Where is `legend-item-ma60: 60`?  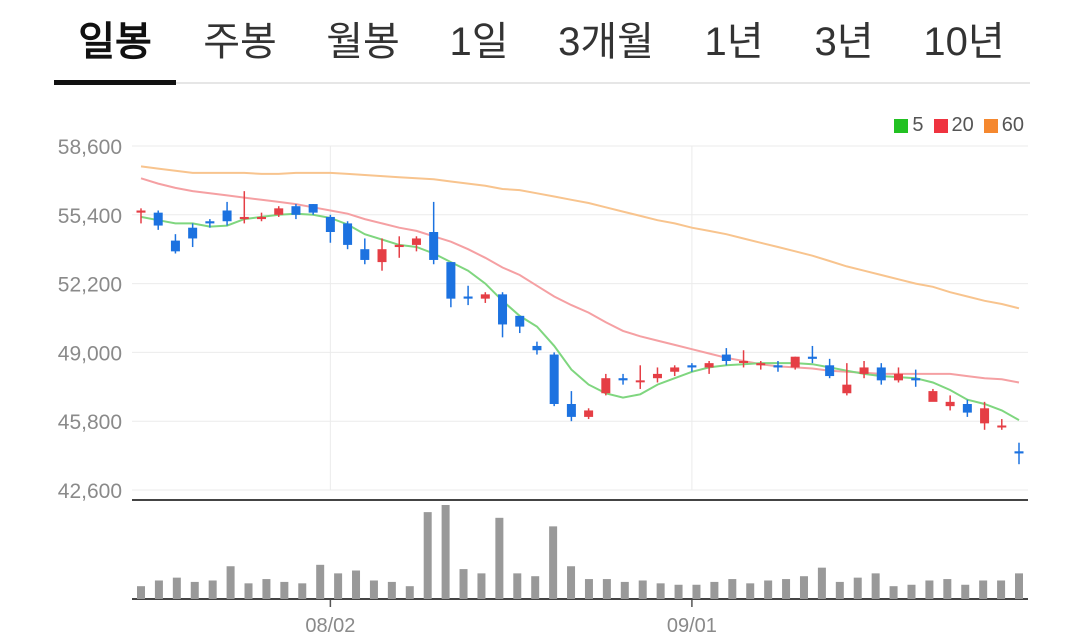 legend-item-ma60: 60 is located at coordinates (1003, 125).